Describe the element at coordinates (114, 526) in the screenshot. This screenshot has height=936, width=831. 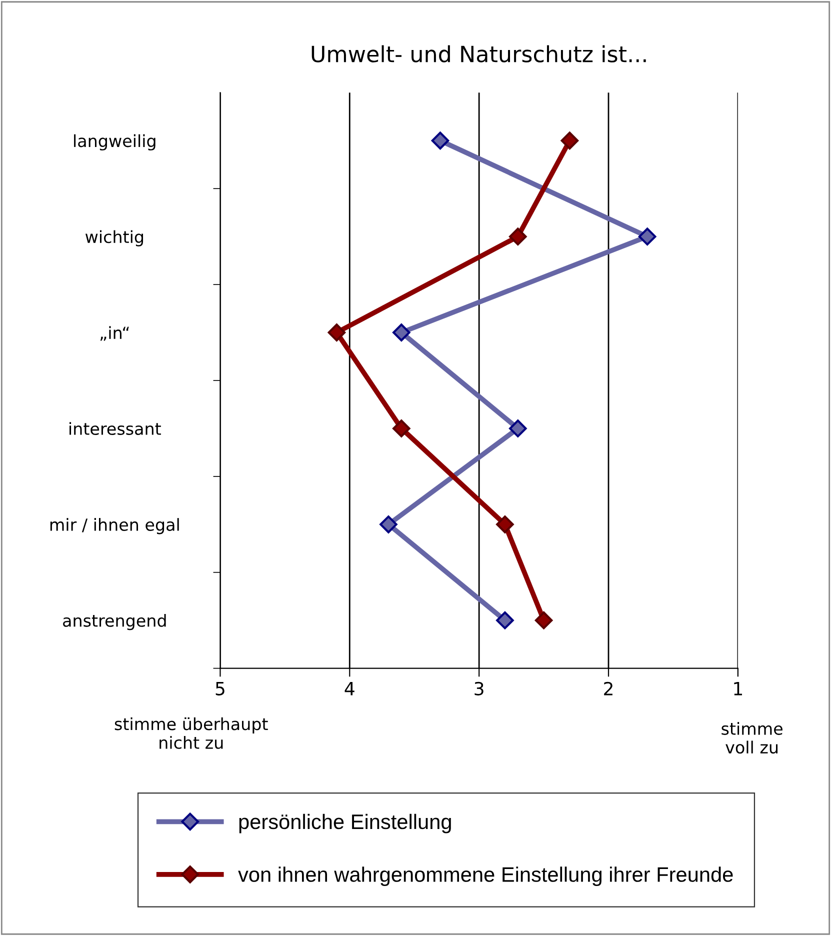
I see `y-tick-label: mir / ihnen egal` at that location.